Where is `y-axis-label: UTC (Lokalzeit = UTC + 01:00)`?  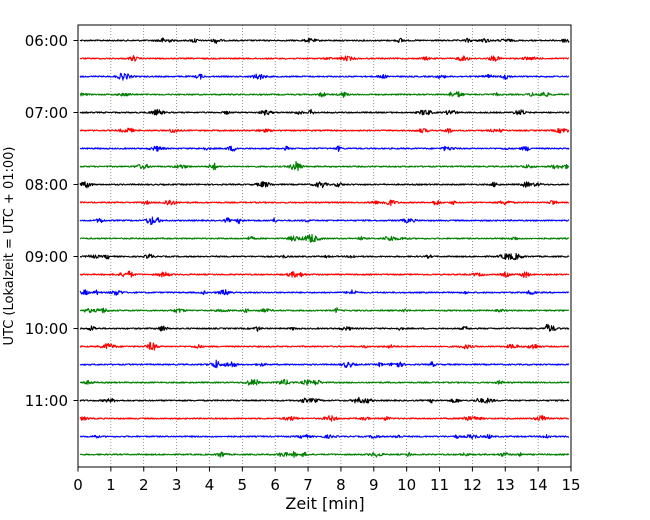
y-axis-label: UTC (Lokalzeit = UTC + 01:00) is located at coordinates (9, 246).